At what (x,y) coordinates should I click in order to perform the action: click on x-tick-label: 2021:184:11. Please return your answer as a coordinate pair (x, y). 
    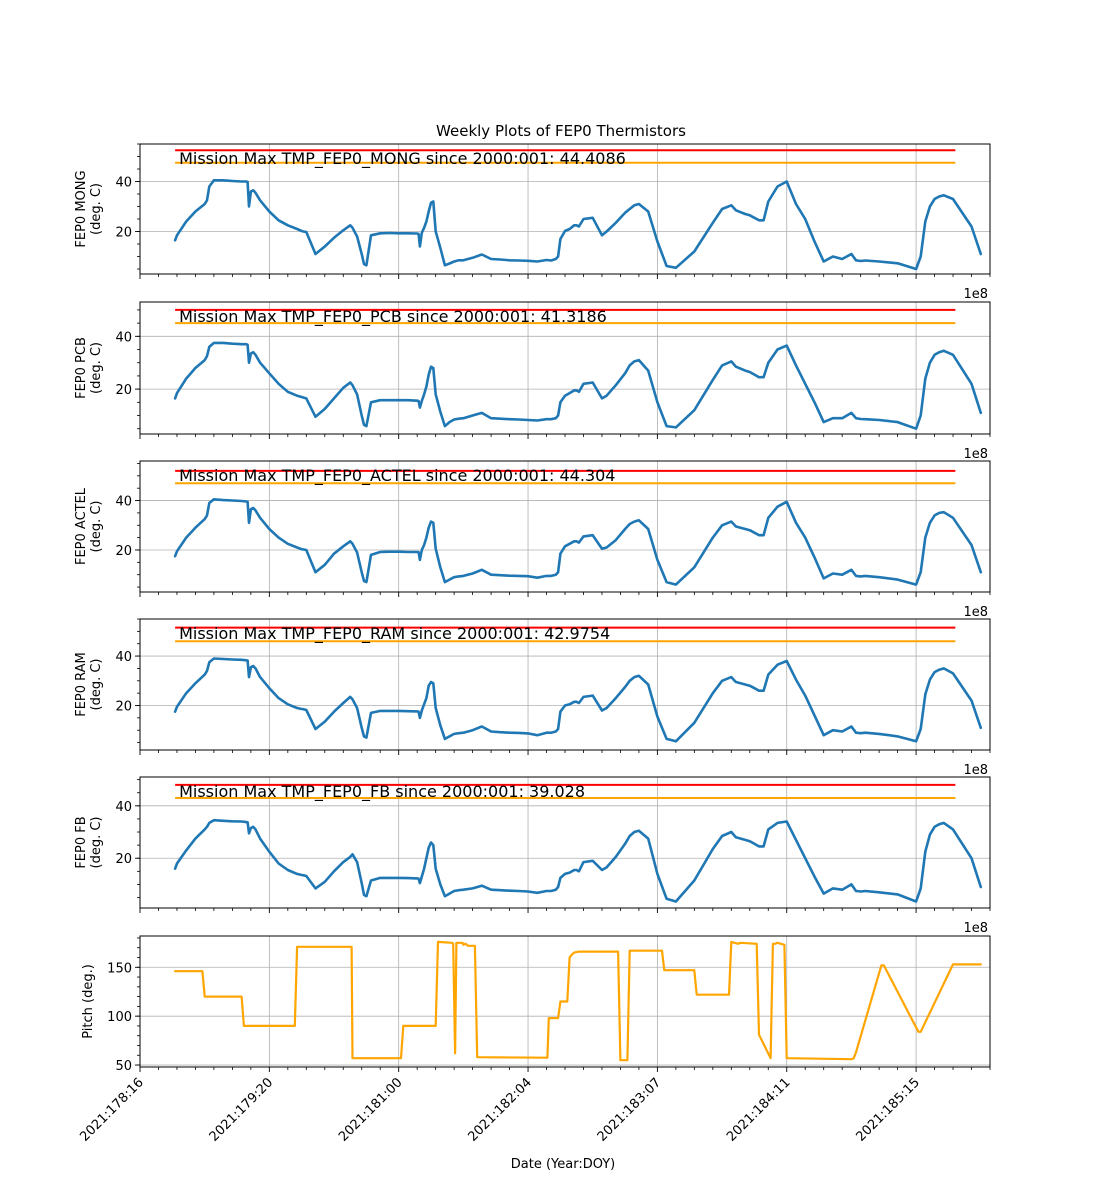
    Looking at the image, I should click on (758, 1109).